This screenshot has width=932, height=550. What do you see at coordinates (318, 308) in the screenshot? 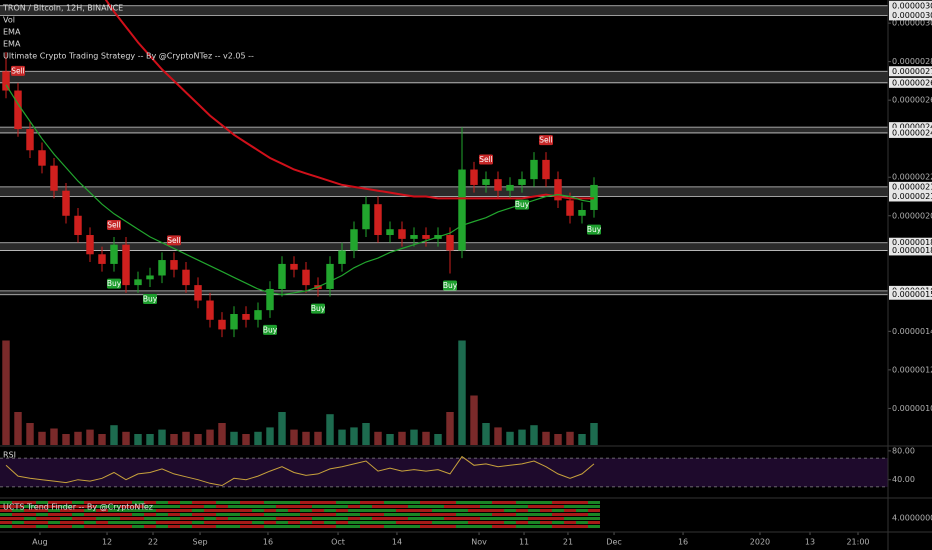
I see `signal-label: Buy` at bounding box center [318, 308].